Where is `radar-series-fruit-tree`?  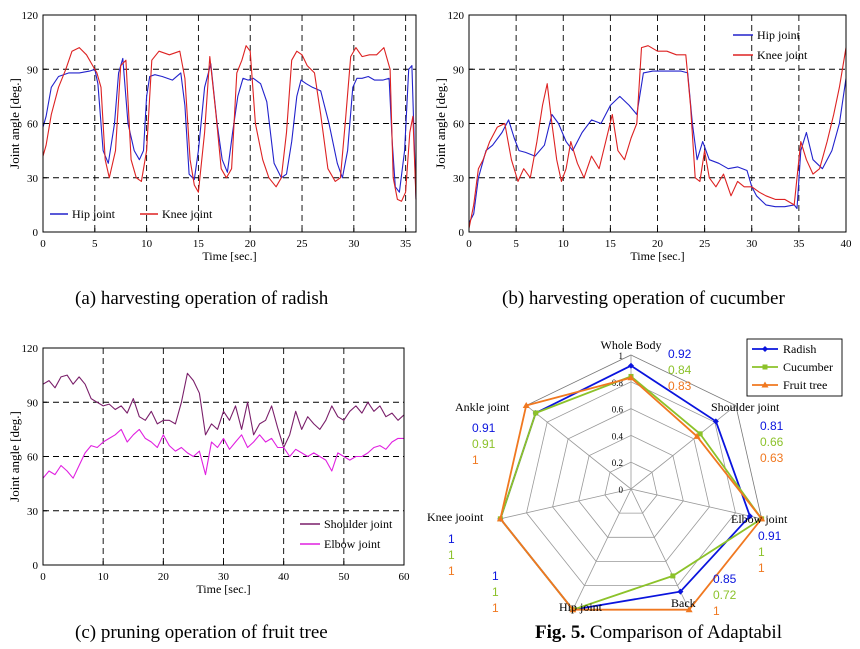
radar-series-fruit-tree is located at coordinates (631, 493).